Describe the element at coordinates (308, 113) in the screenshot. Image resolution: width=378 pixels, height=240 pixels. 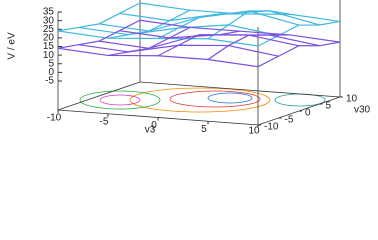
I see `y-tick-label: 0` at that location.